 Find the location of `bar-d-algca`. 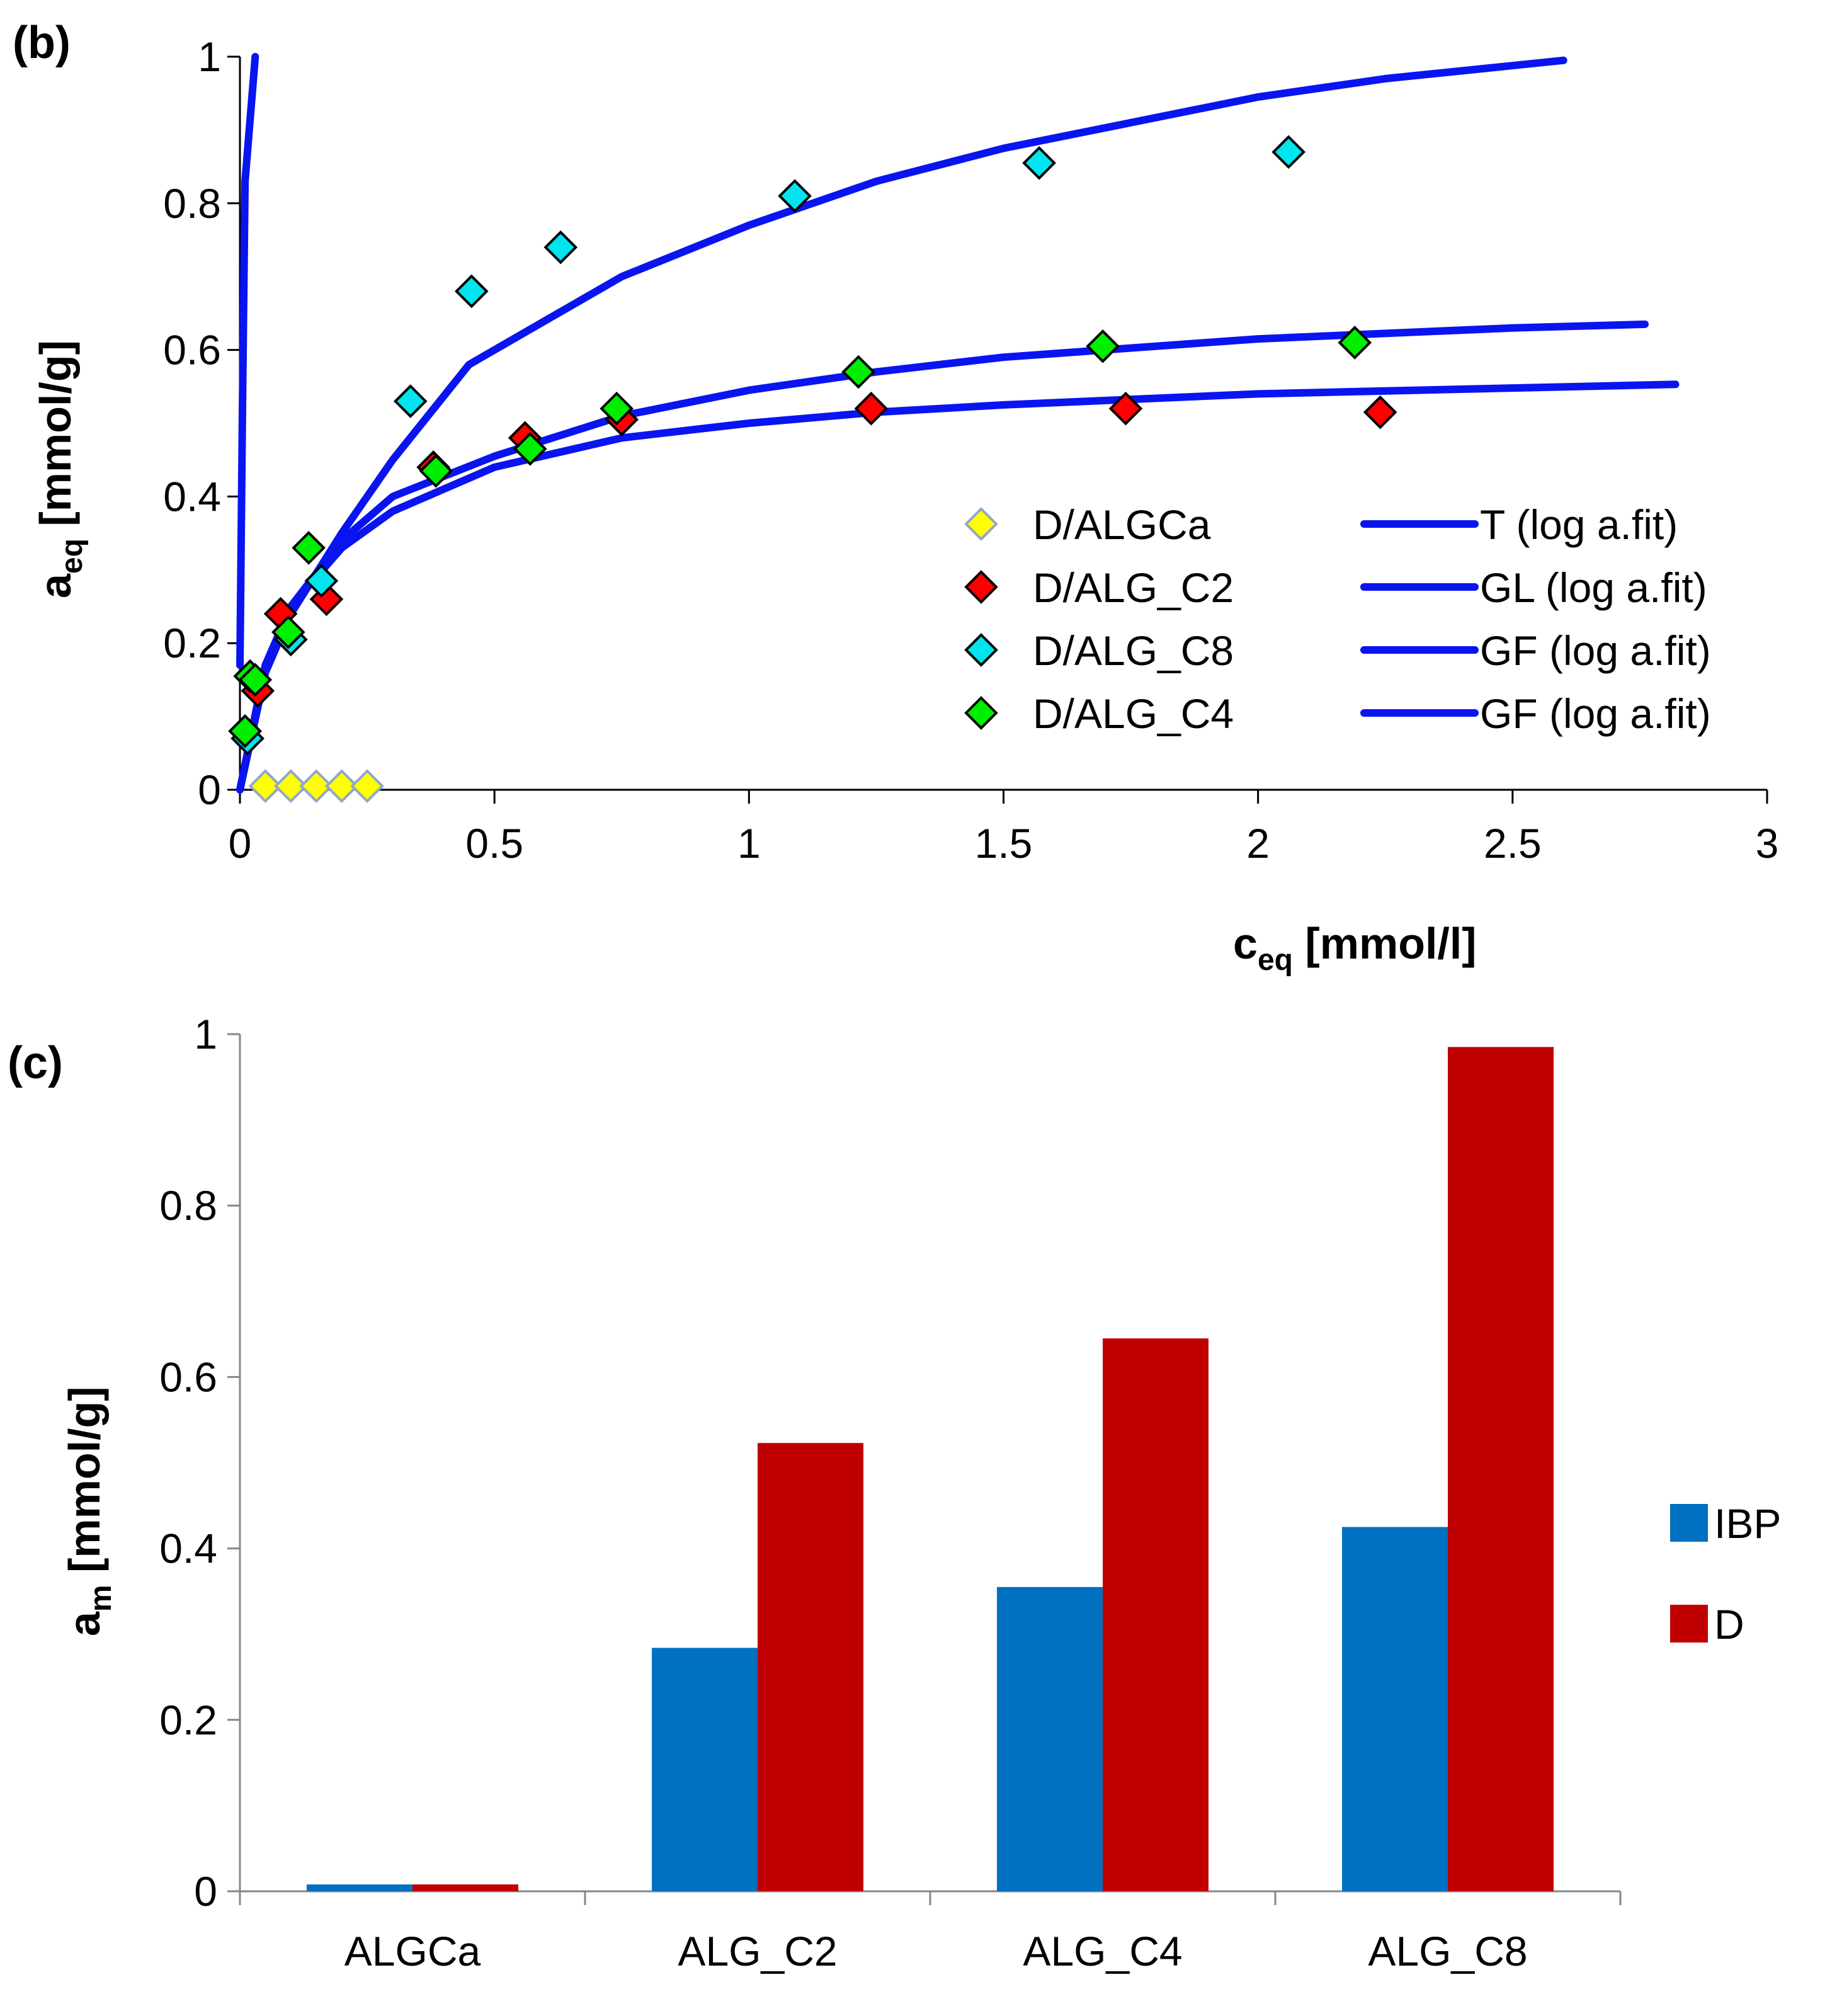

bar-d-algca is located at coordinates (465, 1887).